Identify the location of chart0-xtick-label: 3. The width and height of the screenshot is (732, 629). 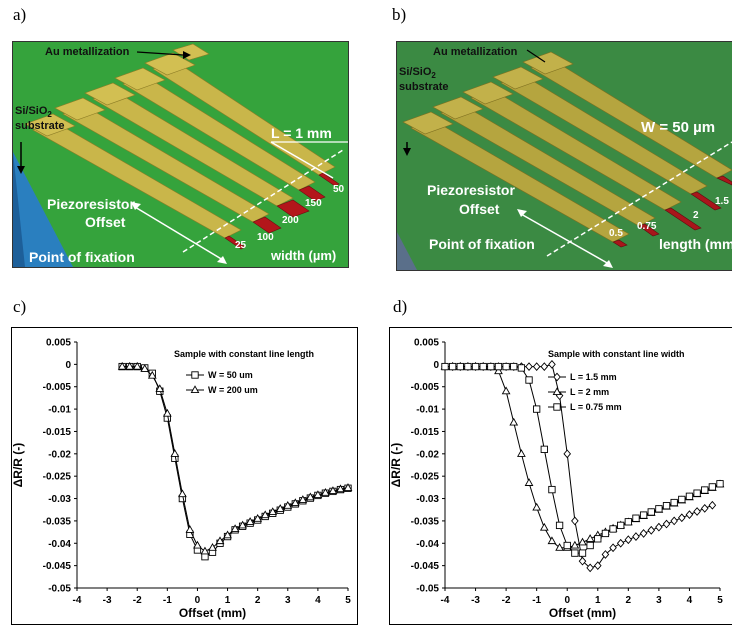
(288, 600).